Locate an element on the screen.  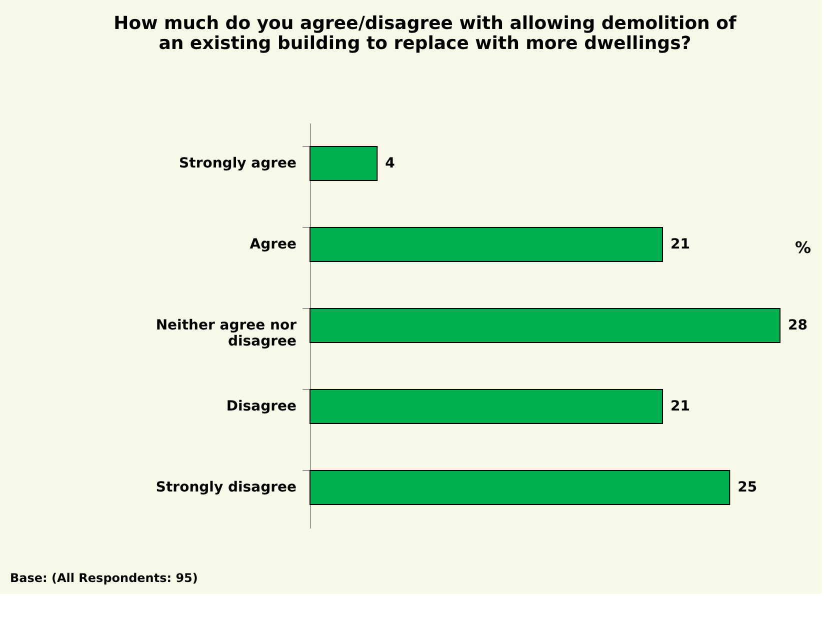
y-tick-label: Disagree is located at coordinates (261, 406).